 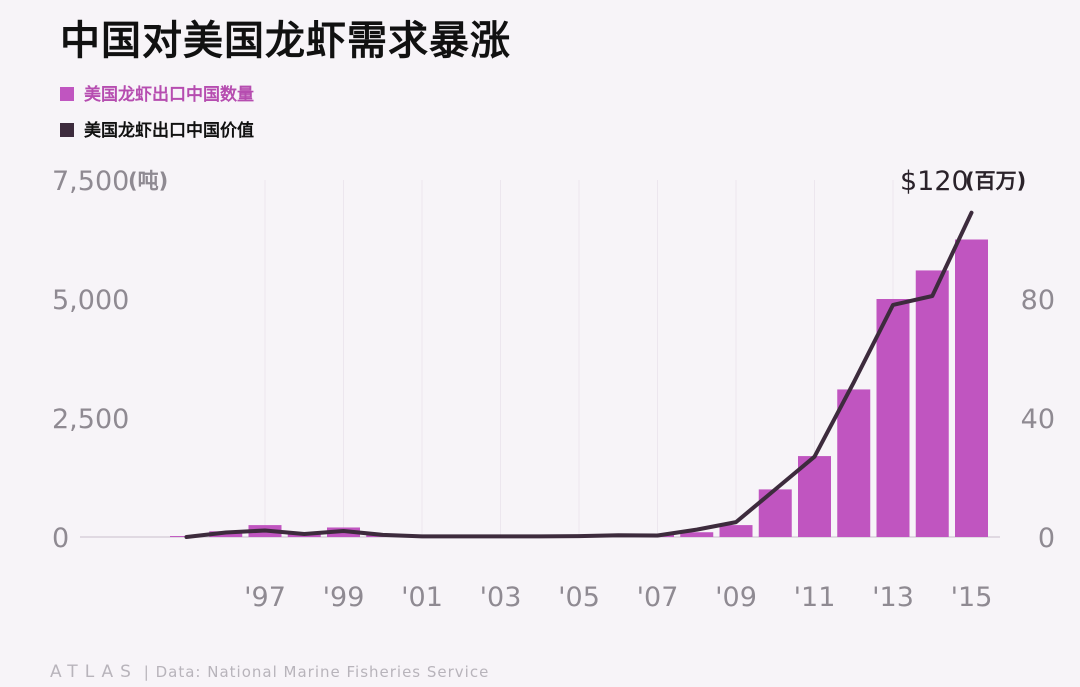 I want to click on bar-2014, so click(x=932, y=403).